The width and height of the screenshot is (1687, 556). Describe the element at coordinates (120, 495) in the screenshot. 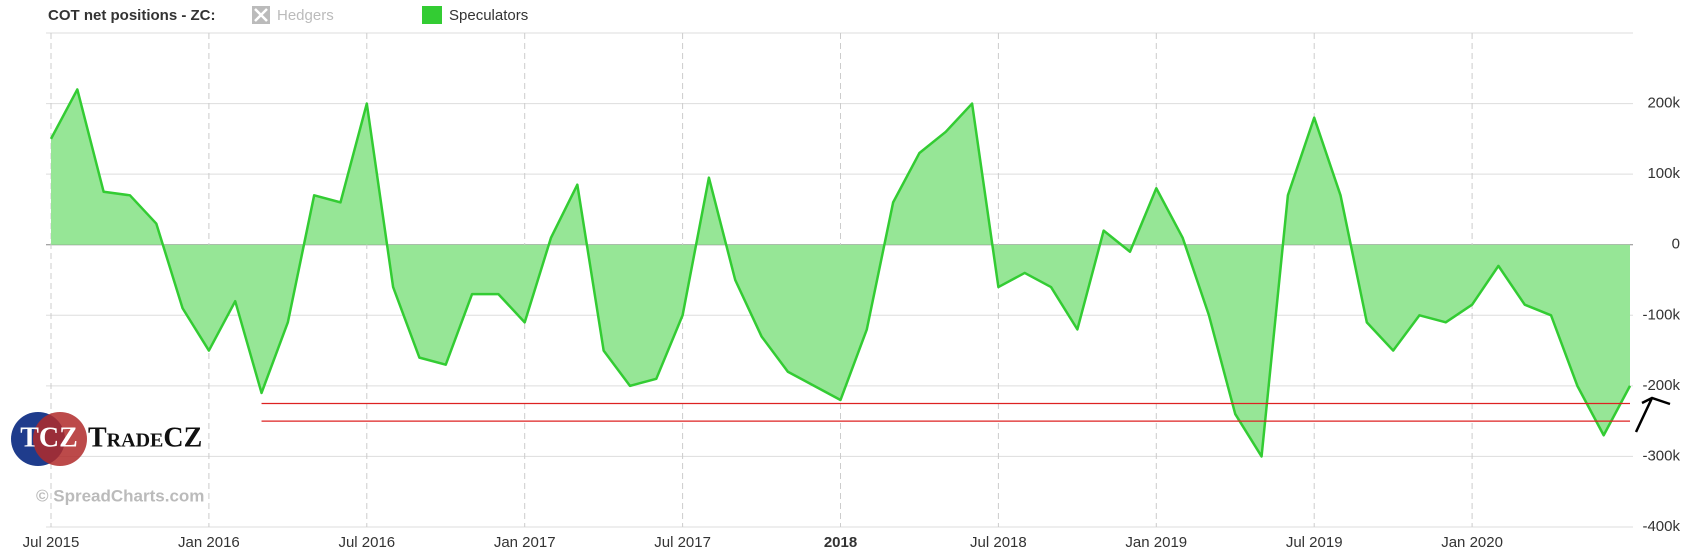

I see `credit: © SpreadCharts.com` at that location.